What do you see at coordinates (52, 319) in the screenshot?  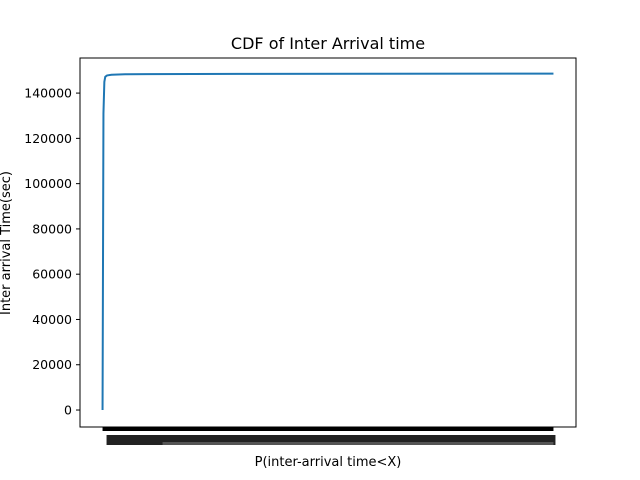 I see `y-tick-label: 40000` at bounding box center [52, 319].